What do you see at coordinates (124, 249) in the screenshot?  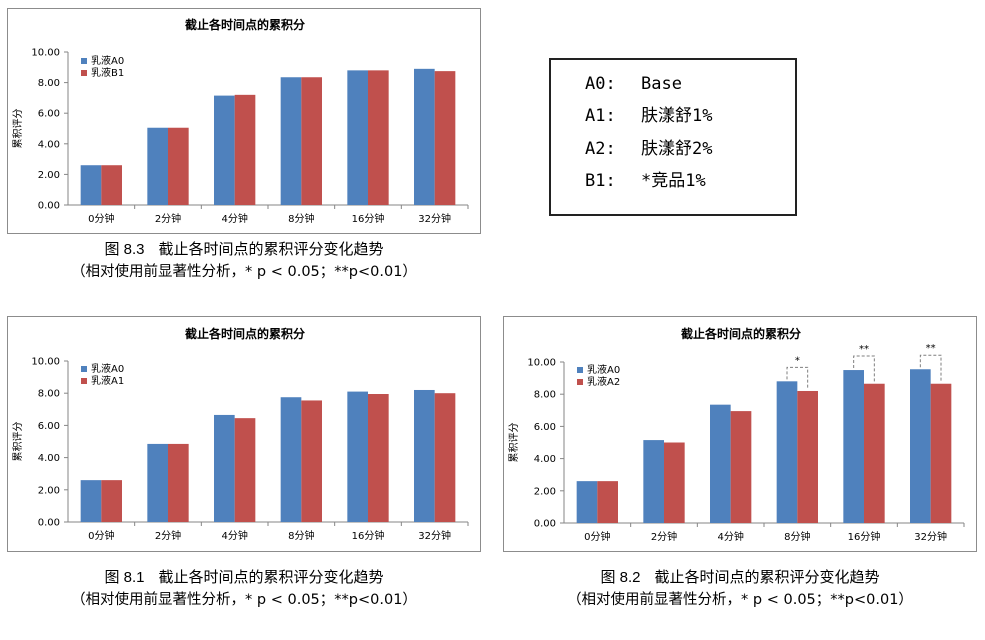 I see `caption-number: 图 8.3` at bounding box center [124, 249].